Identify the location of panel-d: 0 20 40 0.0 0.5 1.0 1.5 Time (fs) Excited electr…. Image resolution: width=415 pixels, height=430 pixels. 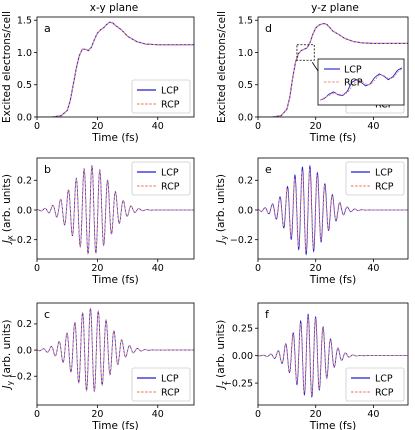
(312, 77).